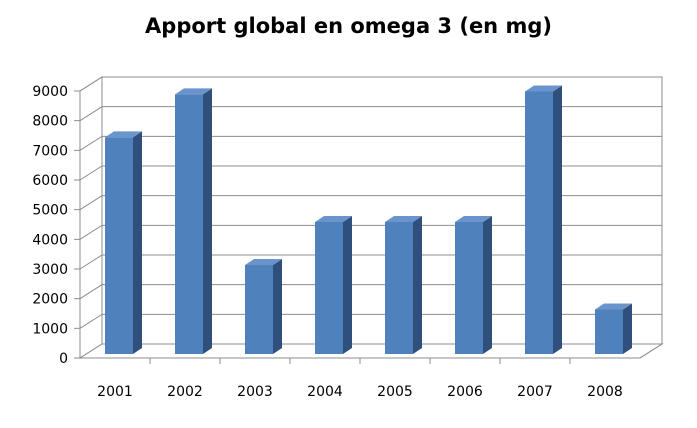 The image size is (697, 428). Describe the element at coordinates (535, 392) in the screenshot. I see `x-tick-label: 2007` at that location.